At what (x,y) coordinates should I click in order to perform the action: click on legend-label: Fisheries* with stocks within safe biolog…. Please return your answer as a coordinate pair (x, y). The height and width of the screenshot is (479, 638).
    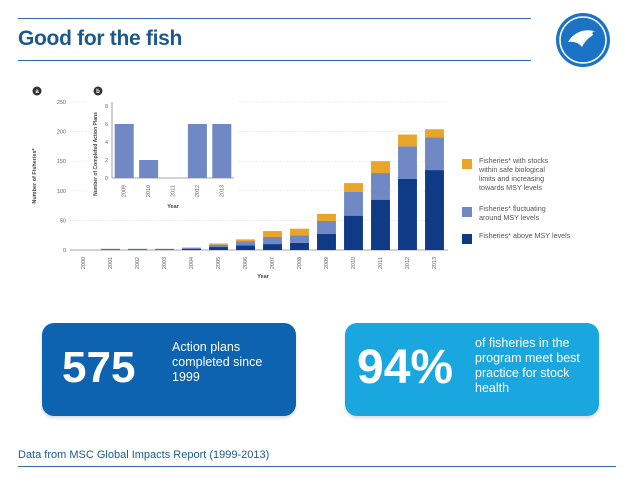
    Looking at the image, I should click on (513, 174).